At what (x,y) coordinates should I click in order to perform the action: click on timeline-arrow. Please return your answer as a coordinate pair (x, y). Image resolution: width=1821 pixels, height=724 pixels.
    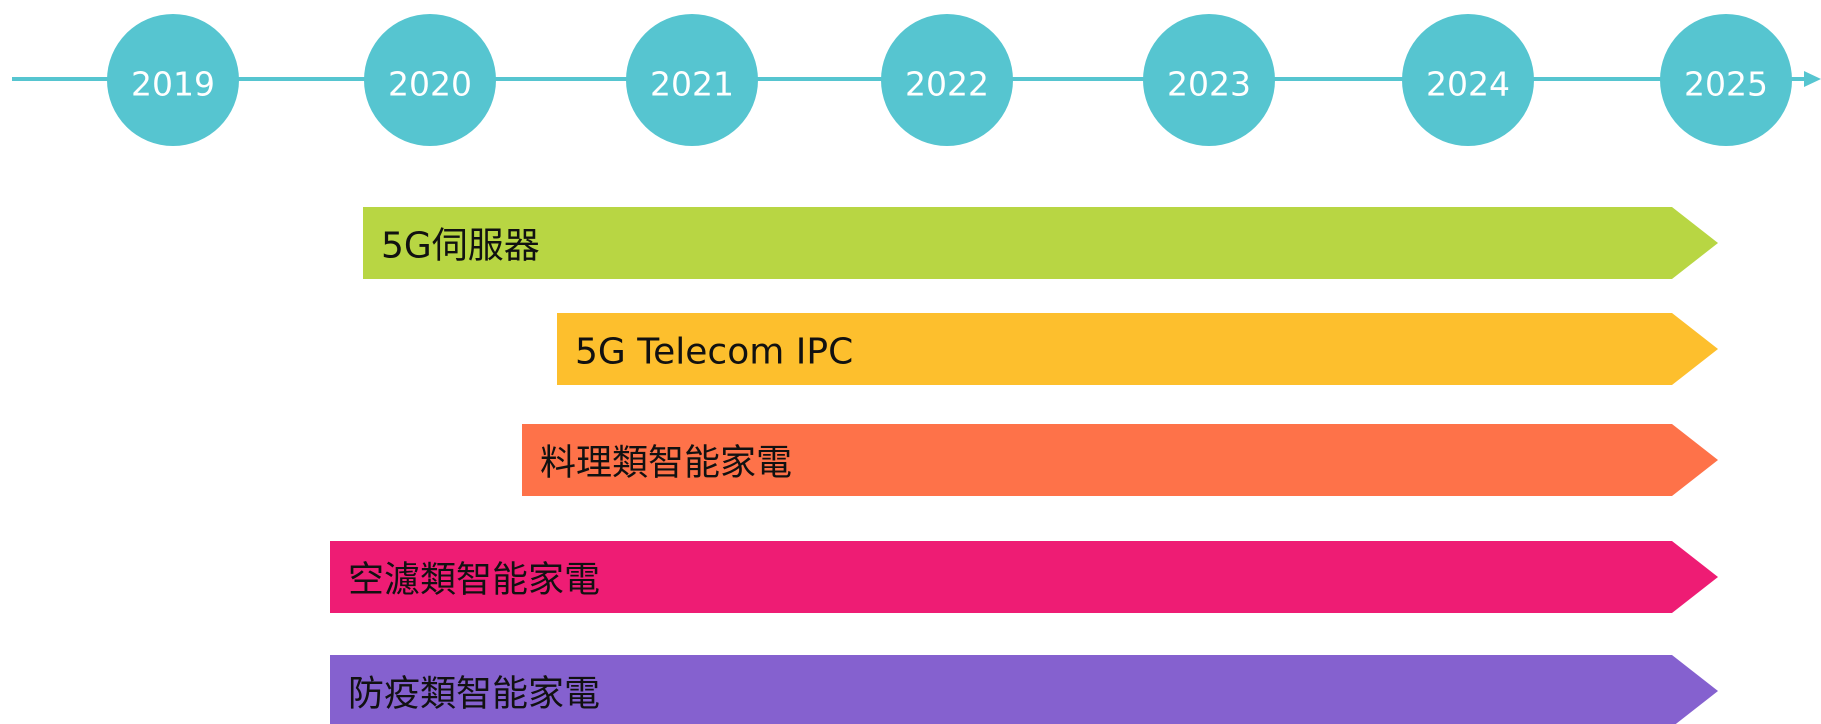
    Looking at the image, I should click on (1812, 79).